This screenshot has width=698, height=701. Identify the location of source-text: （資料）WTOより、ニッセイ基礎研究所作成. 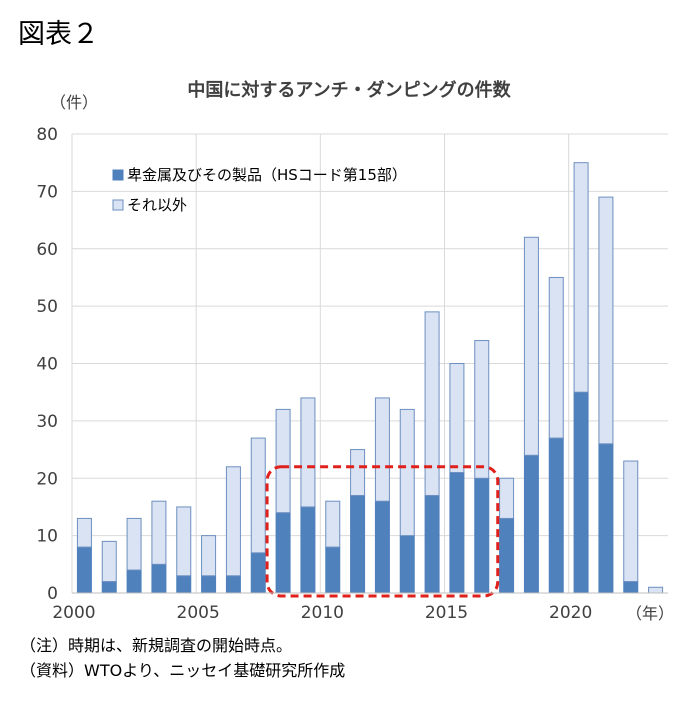
(183, 670).